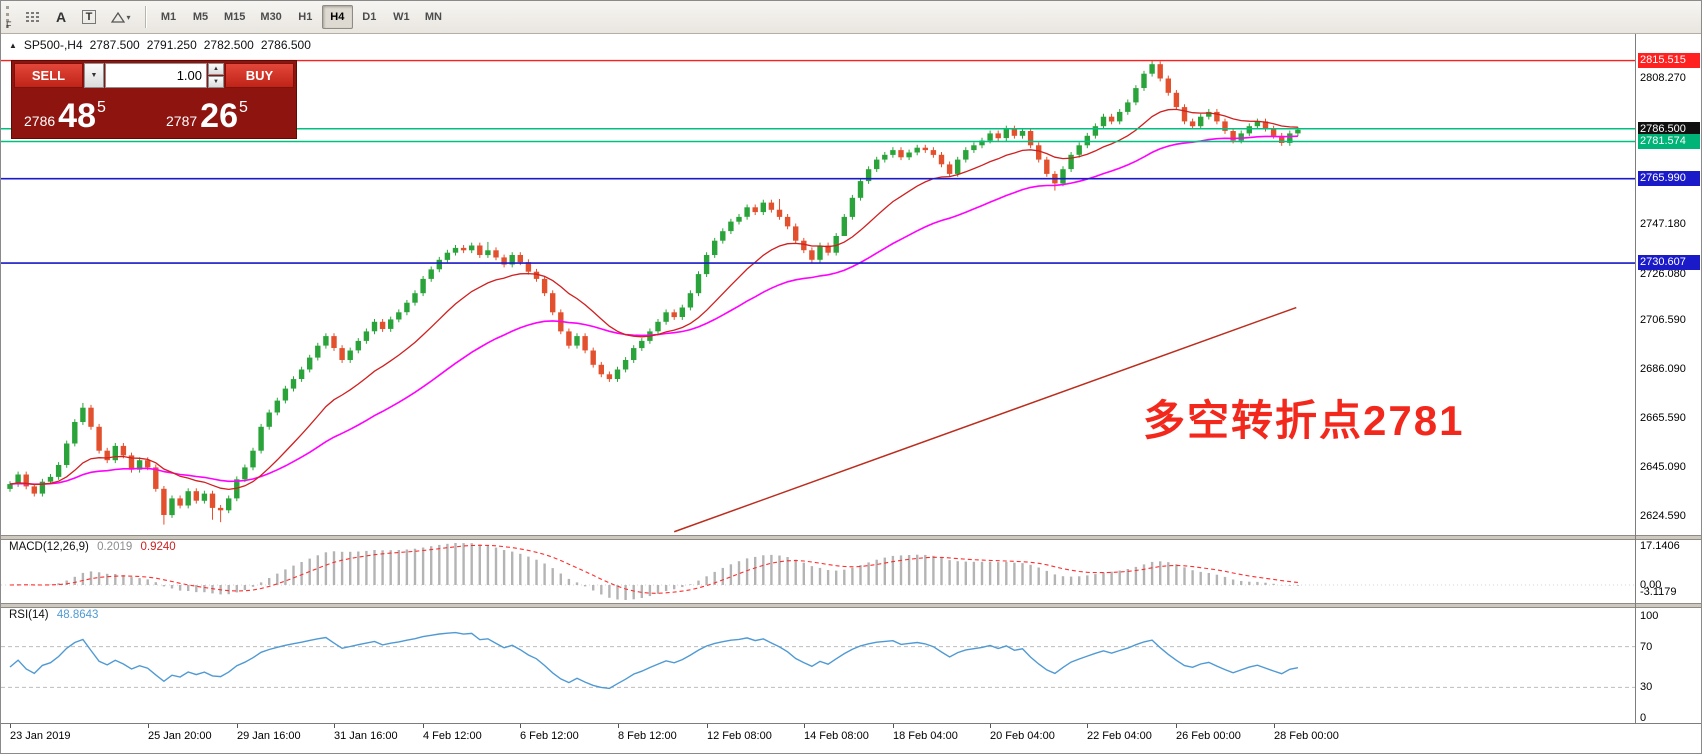 The height and width of the screenshot is (754, 1702). Describe the element at coordinates (101, 107) in the screenshot. I see `sell-price-sup: 5` at that location.